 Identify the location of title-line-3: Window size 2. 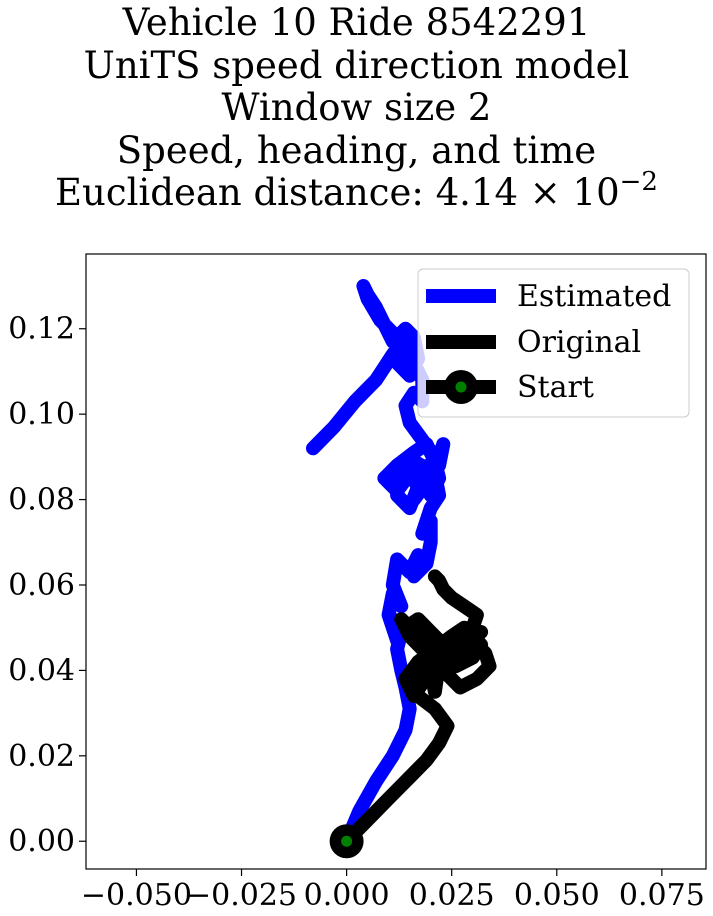
(356, 107).